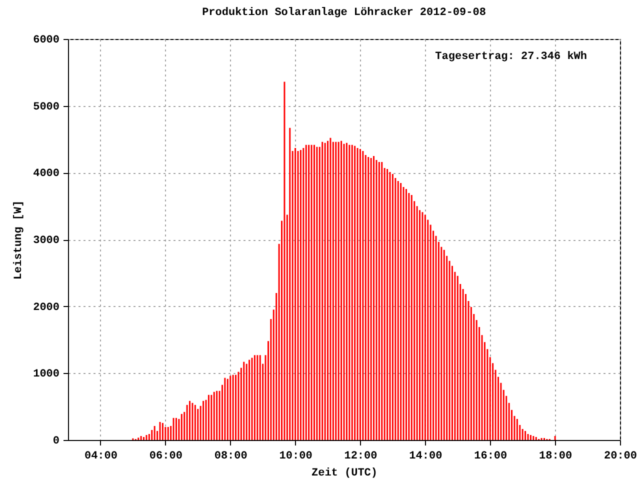 This screenshot has height=480, width=640. What do you see at coordinates (621, 456) in the screenshot?
I see `x-tick-label: 20:00` at bounding box center [621, 456].